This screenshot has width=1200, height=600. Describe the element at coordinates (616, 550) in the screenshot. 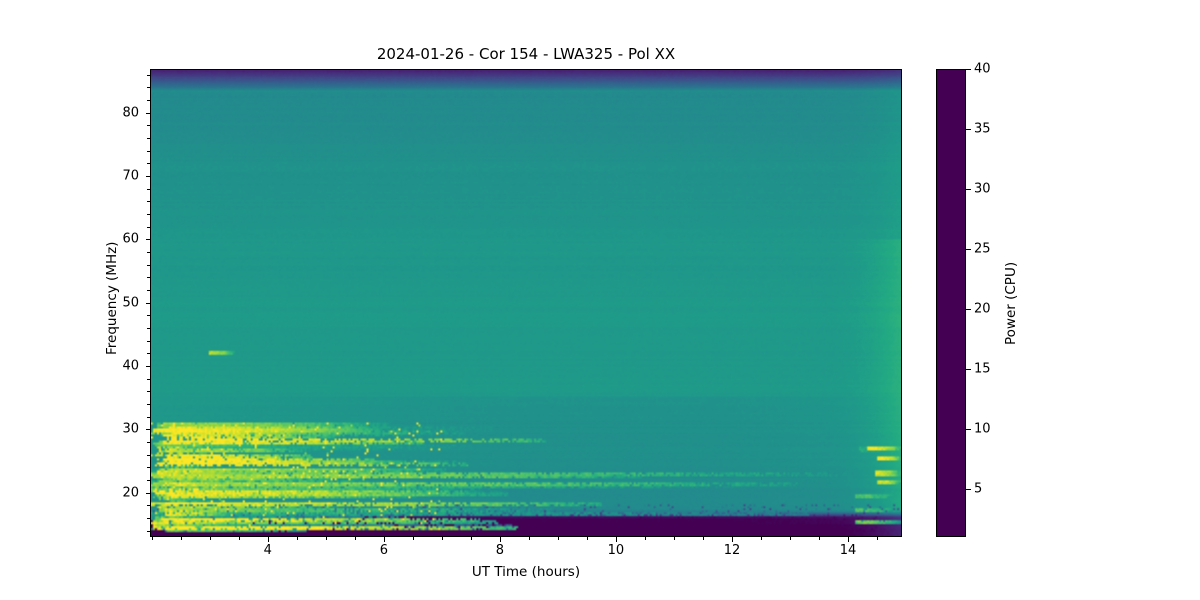

I see `x-tick-label: 10` at that location.